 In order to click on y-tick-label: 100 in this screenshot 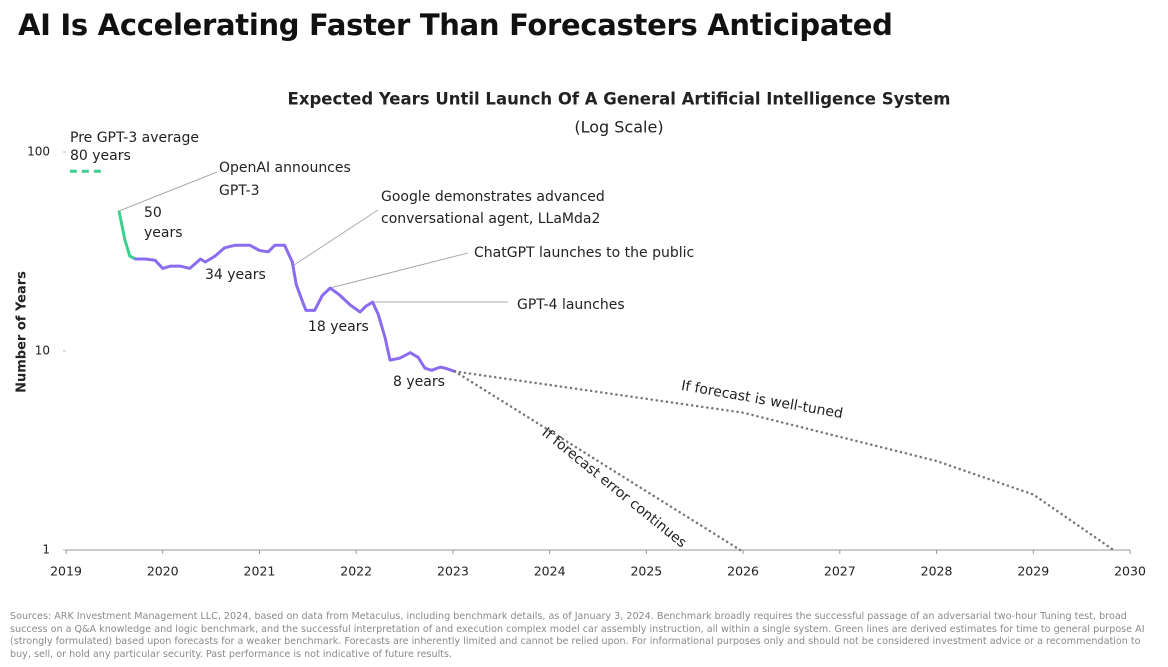, I will do `click(38, 152)`.